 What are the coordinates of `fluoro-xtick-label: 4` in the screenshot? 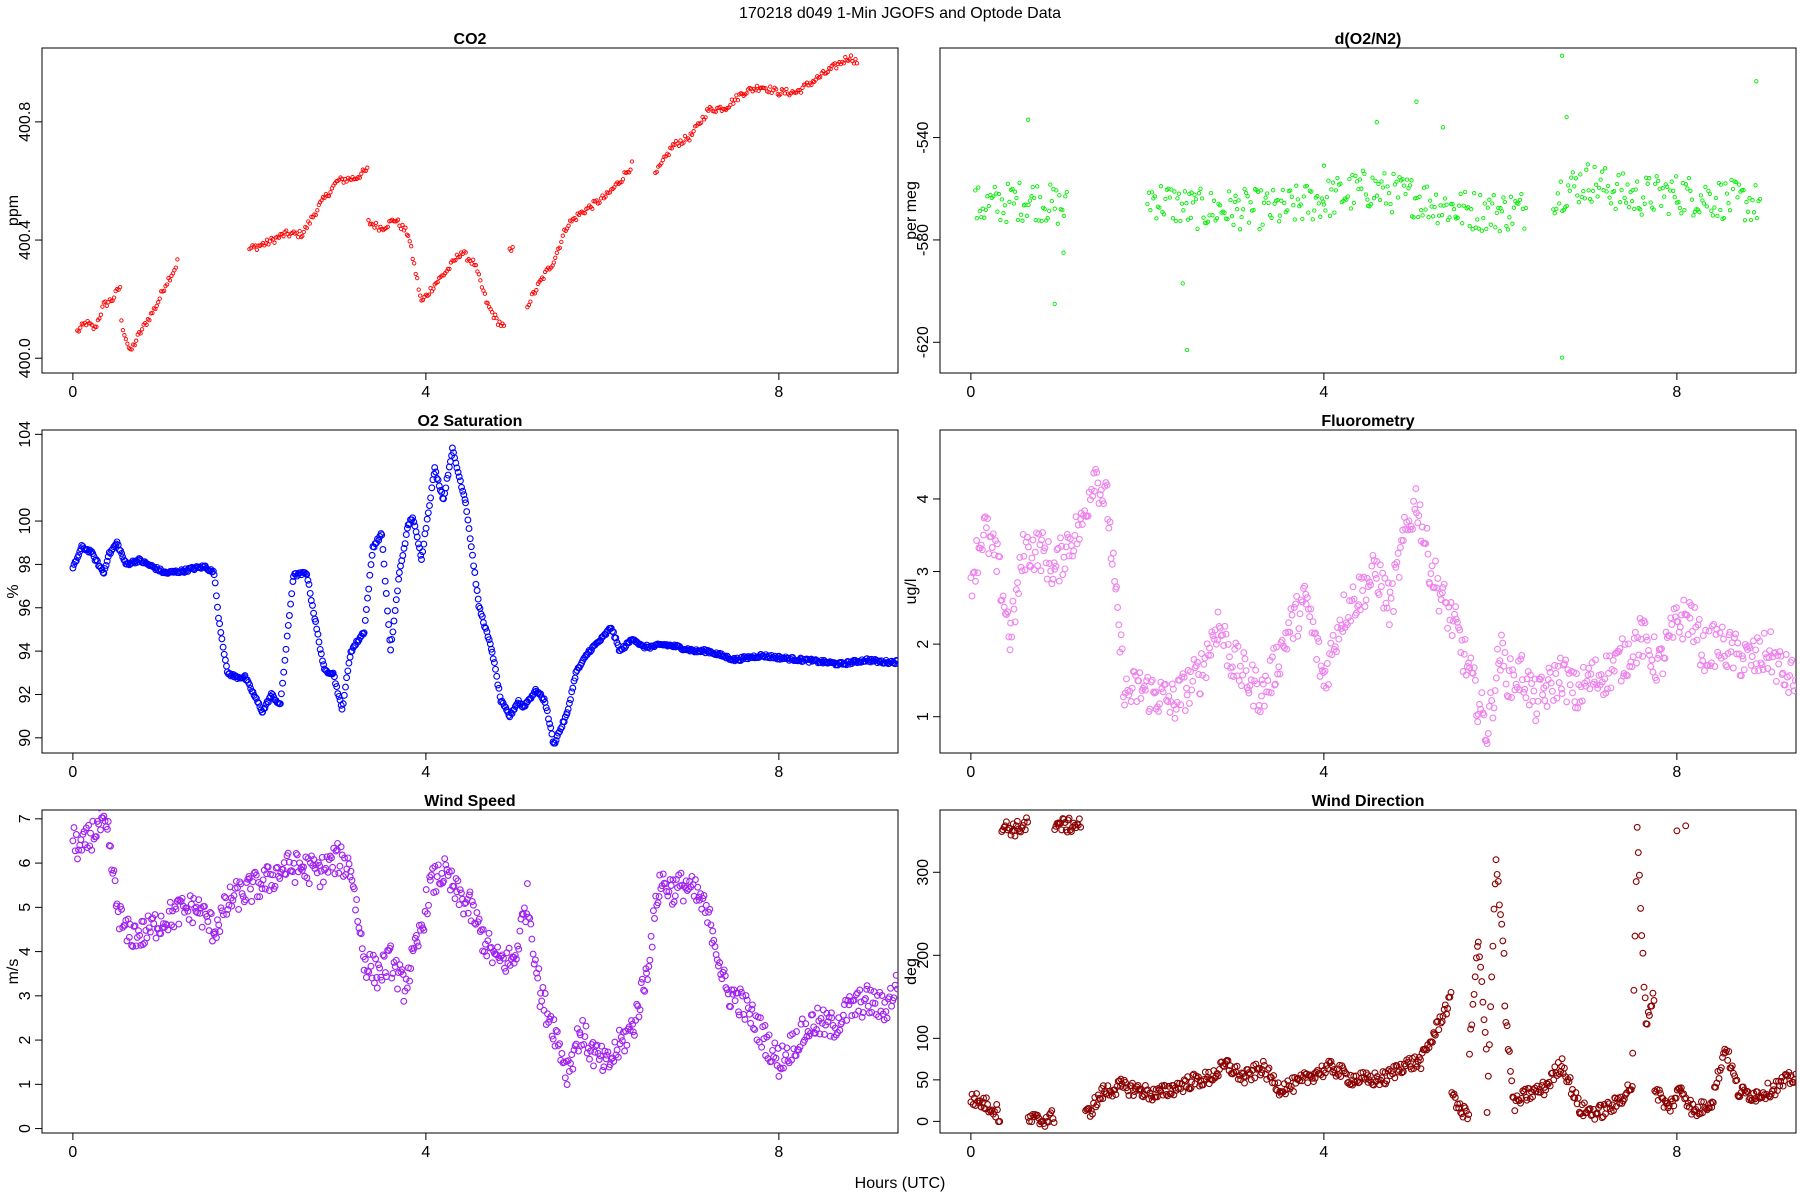 It's located at (1323, 772).